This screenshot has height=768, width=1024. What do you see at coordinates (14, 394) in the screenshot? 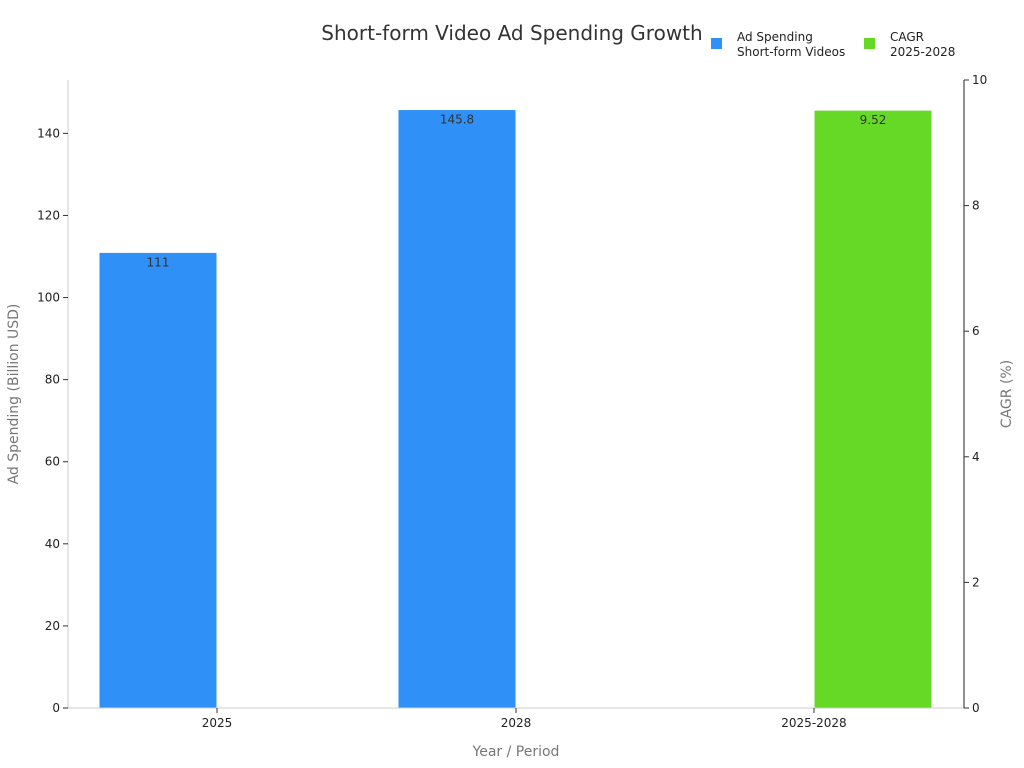
I see `y-axis-title: Ad Spending (Billion USD)` at bounding box center [14, 394].